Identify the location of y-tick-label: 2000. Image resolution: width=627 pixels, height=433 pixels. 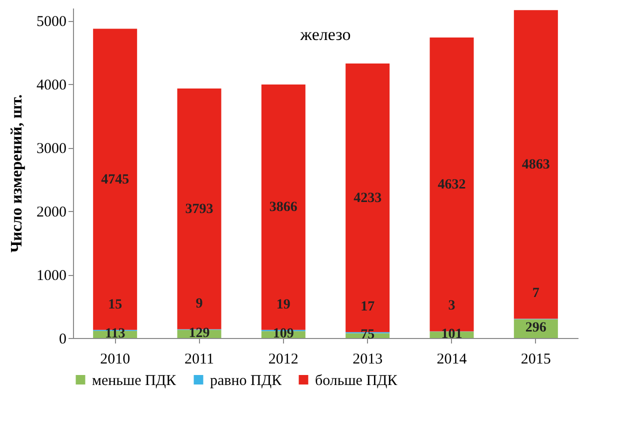
(51, 212).